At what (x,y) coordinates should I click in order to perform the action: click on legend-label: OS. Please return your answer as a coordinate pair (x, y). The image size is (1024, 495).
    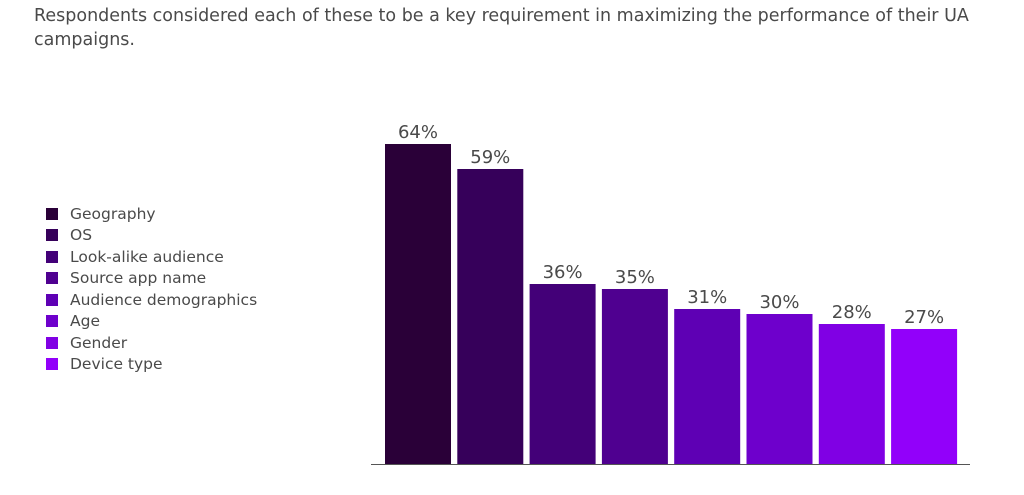
    Looking at the image, I should click on (81, 235).